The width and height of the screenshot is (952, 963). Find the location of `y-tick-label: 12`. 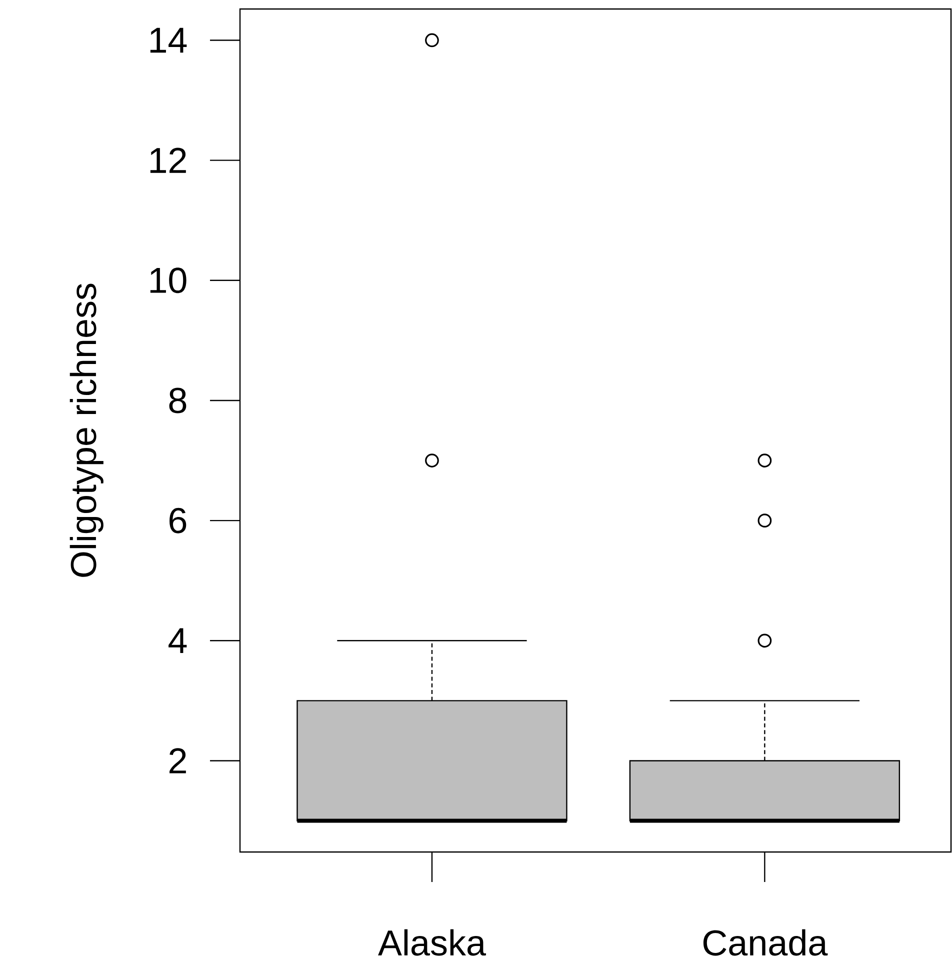

y-tick-label: 12 is located at coordinates (168, 160).